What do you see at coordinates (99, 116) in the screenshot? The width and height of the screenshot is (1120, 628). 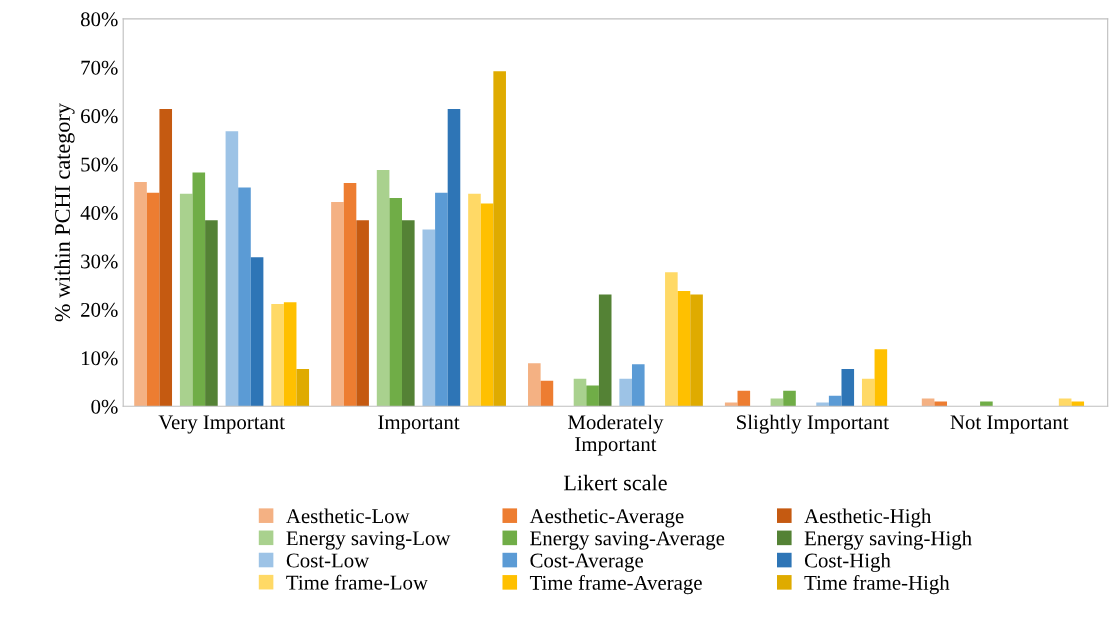 I see `y-tick-label: 60%` at bounding box center [99, 116].